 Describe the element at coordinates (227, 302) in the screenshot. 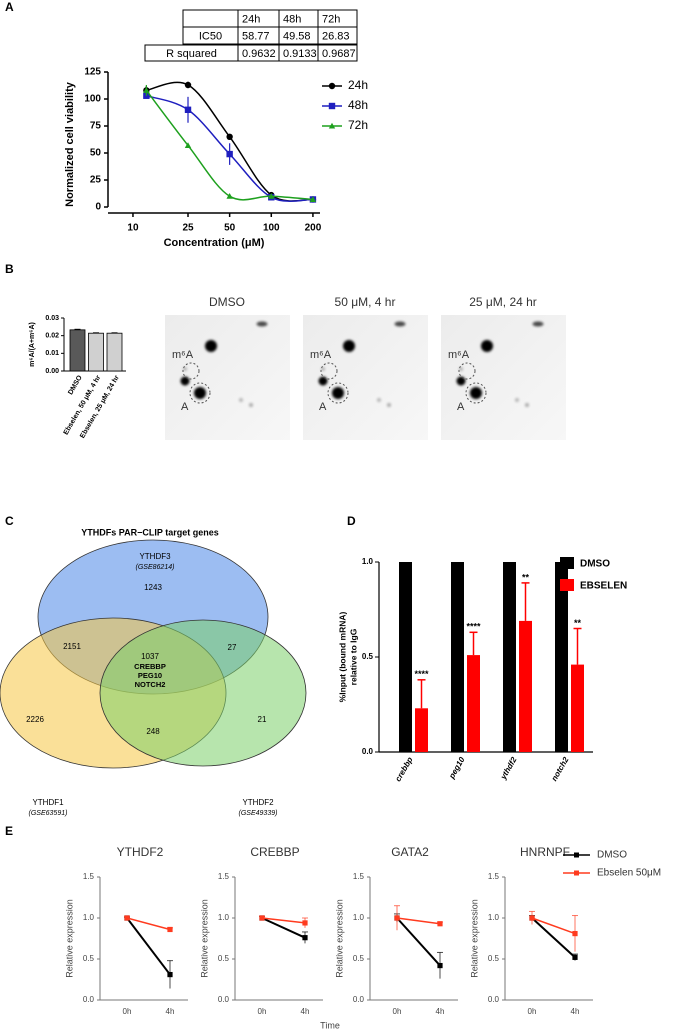

I see `tlc-title: DMSO` at that location.